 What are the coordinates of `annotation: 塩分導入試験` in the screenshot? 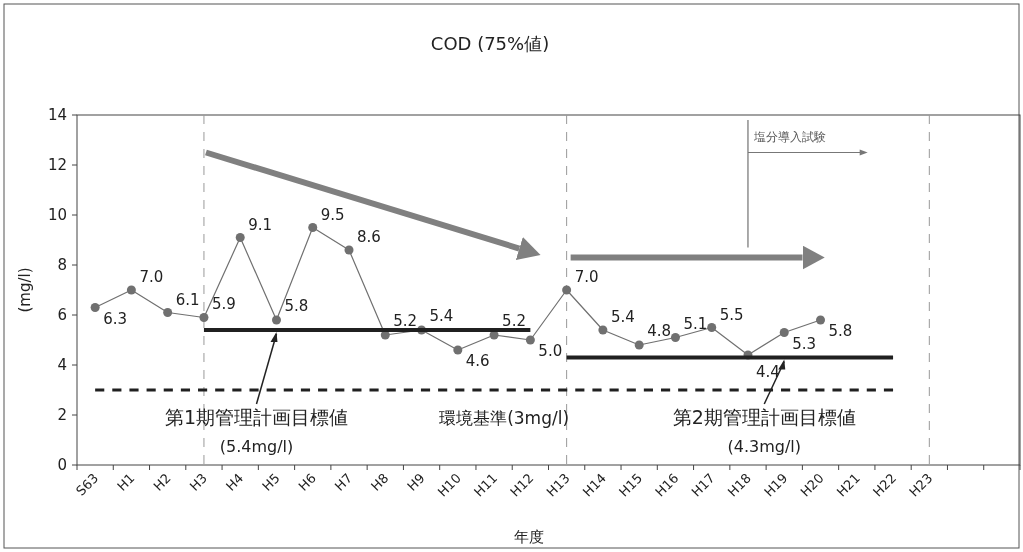 It's located at (789, 136).